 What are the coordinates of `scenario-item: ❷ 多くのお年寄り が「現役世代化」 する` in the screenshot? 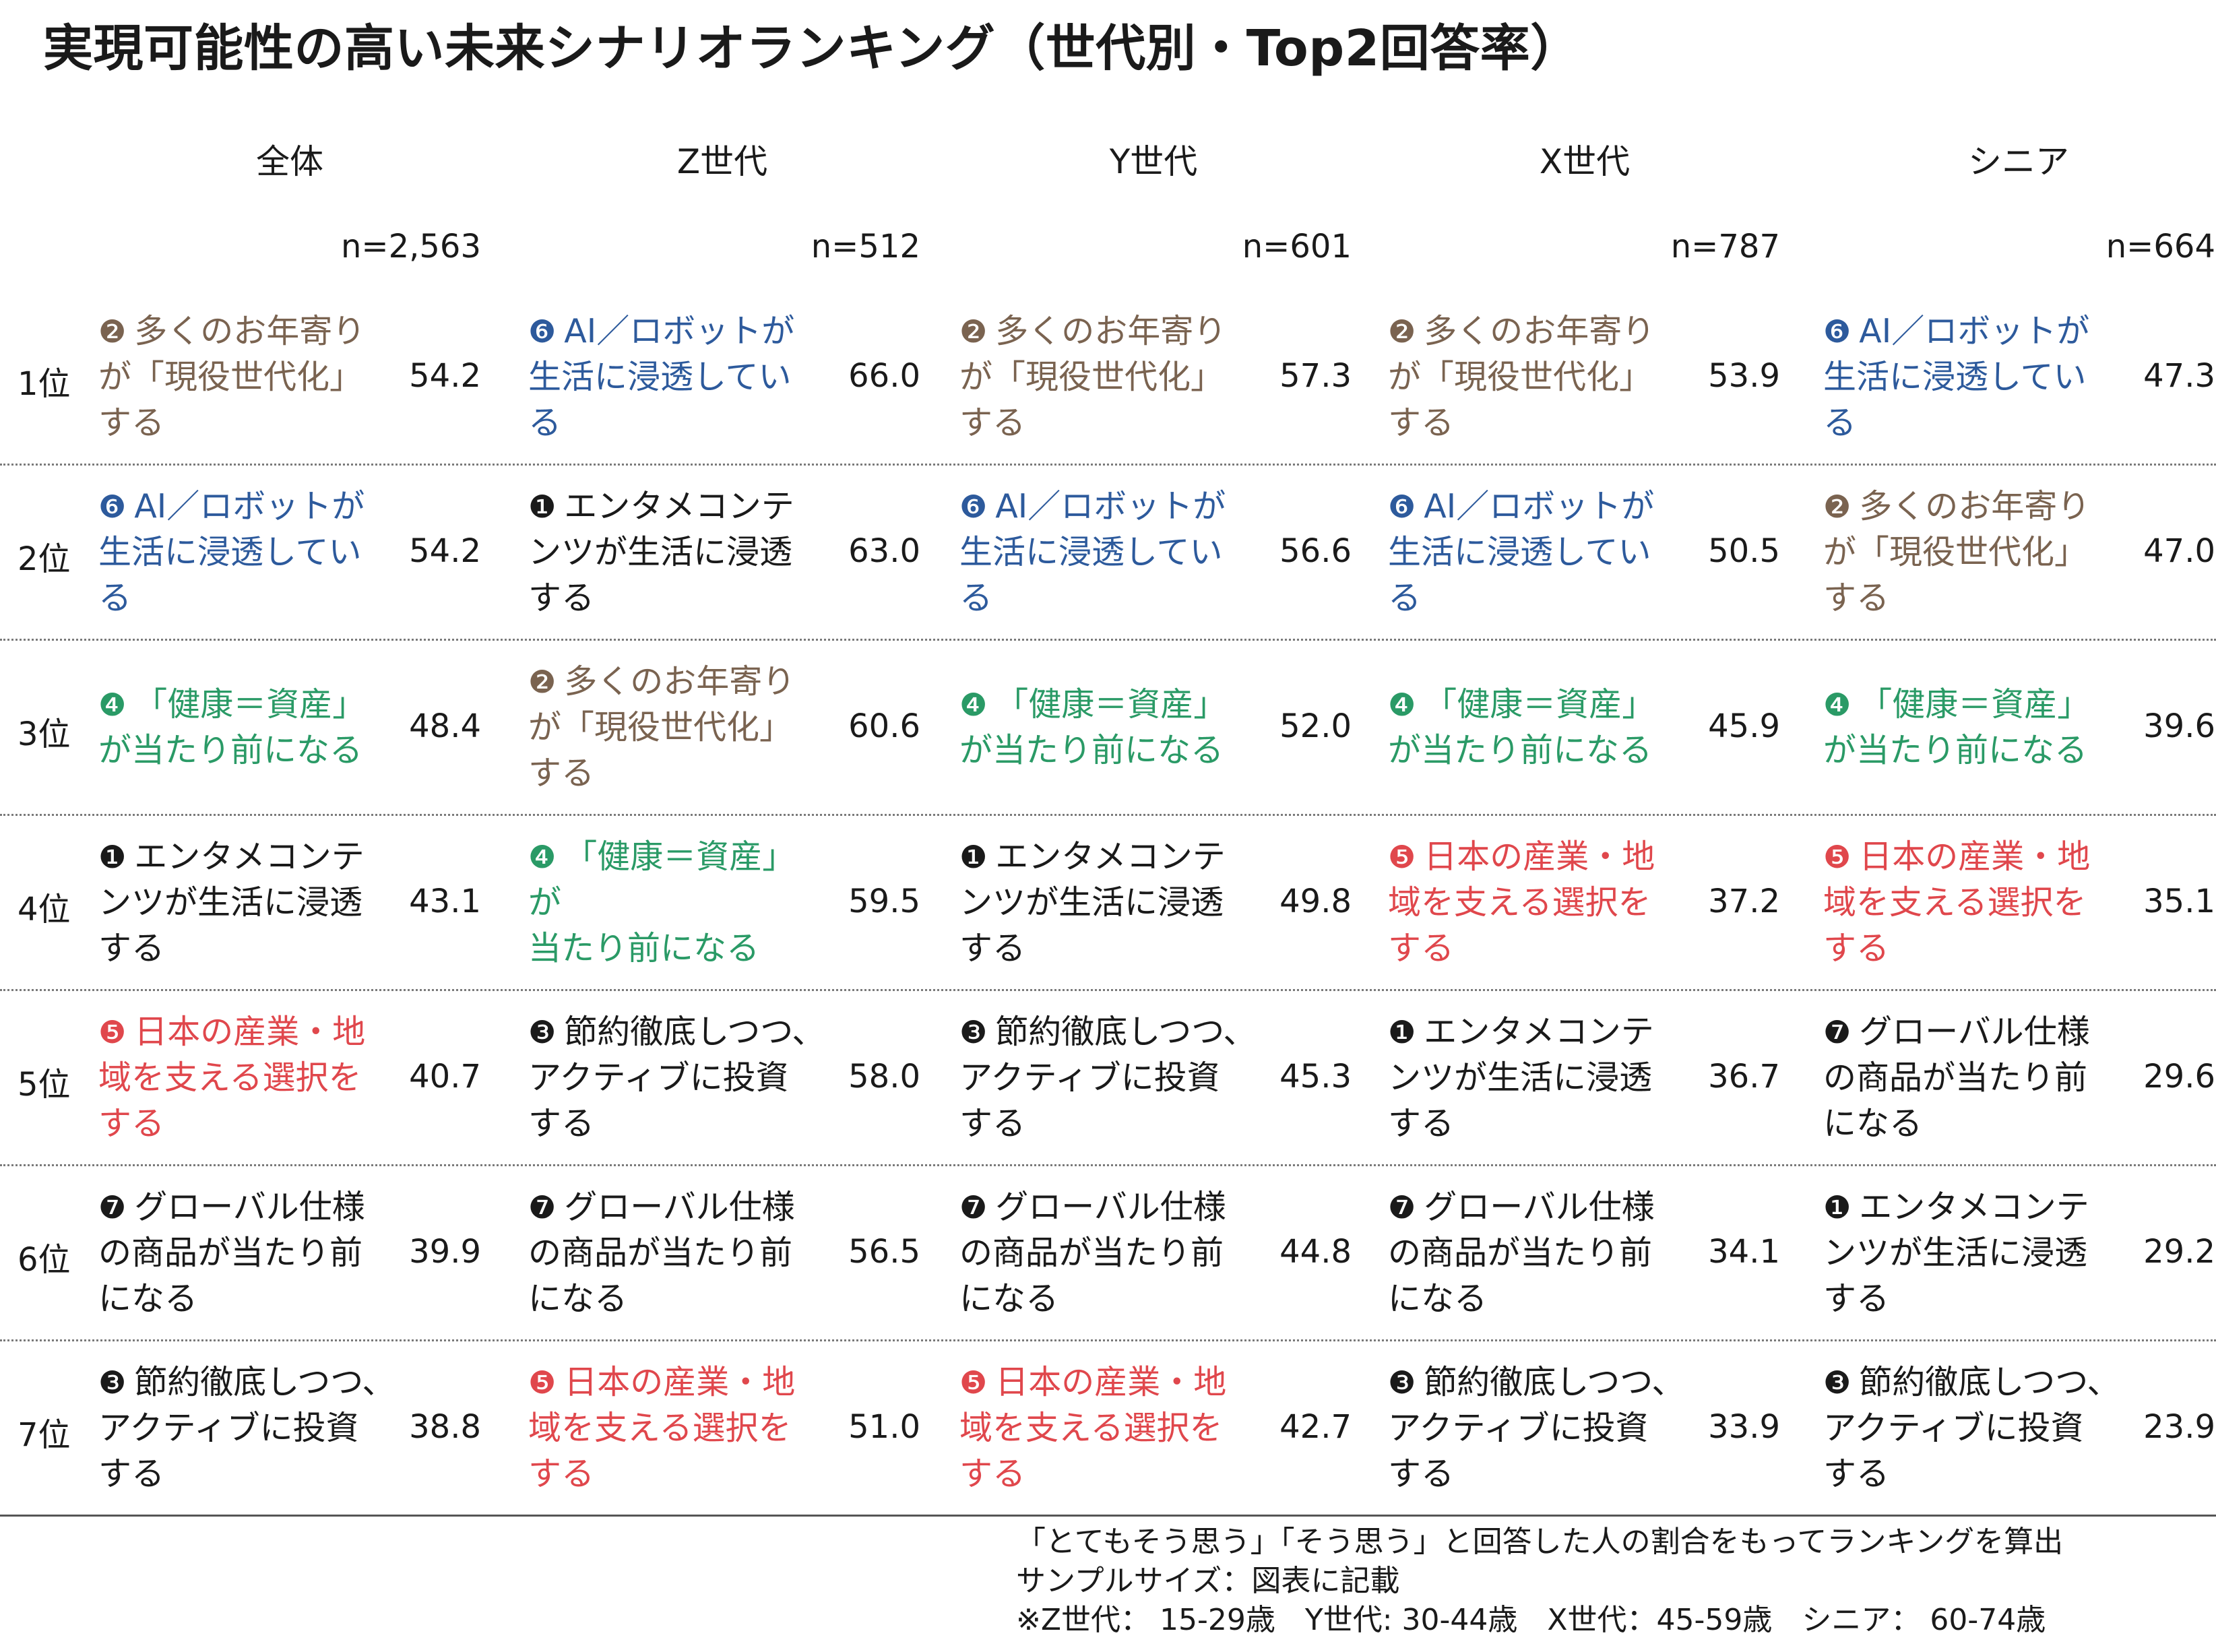 It's located at (661, 727).